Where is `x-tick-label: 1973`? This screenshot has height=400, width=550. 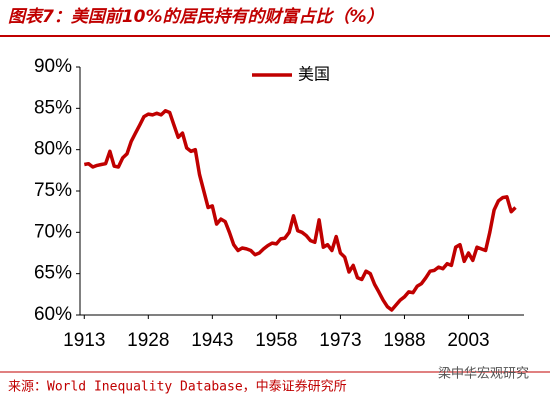 x-tick-label: 1973 is located at coordinates (340, 340).